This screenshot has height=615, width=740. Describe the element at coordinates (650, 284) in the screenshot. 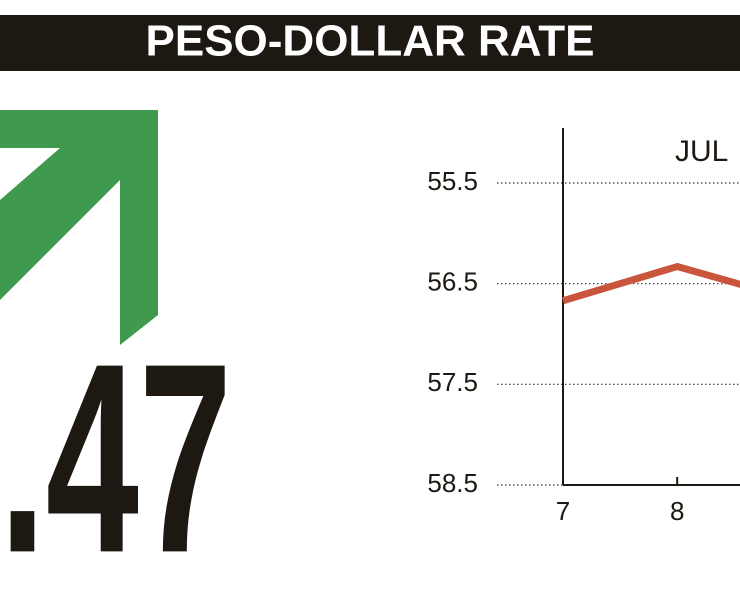

I see `rate-line` at that location.